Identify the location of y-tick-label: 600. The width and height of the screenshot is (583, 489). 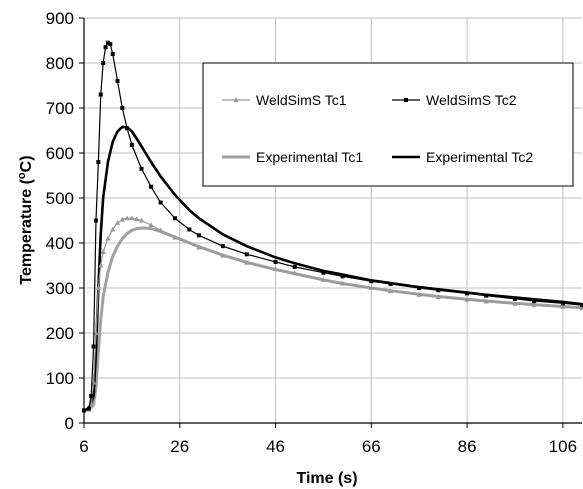
(60, 153).